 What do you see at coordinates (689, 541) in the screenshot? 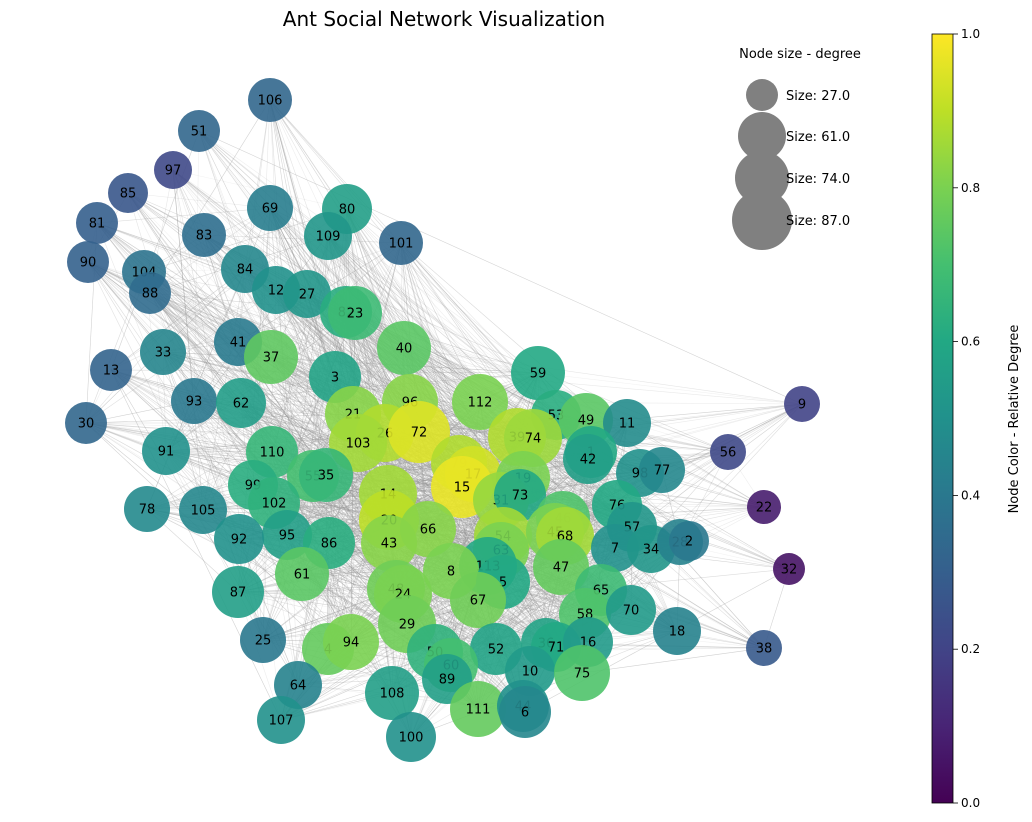
I see `node-2: 2` at bounding box center [689, 541].